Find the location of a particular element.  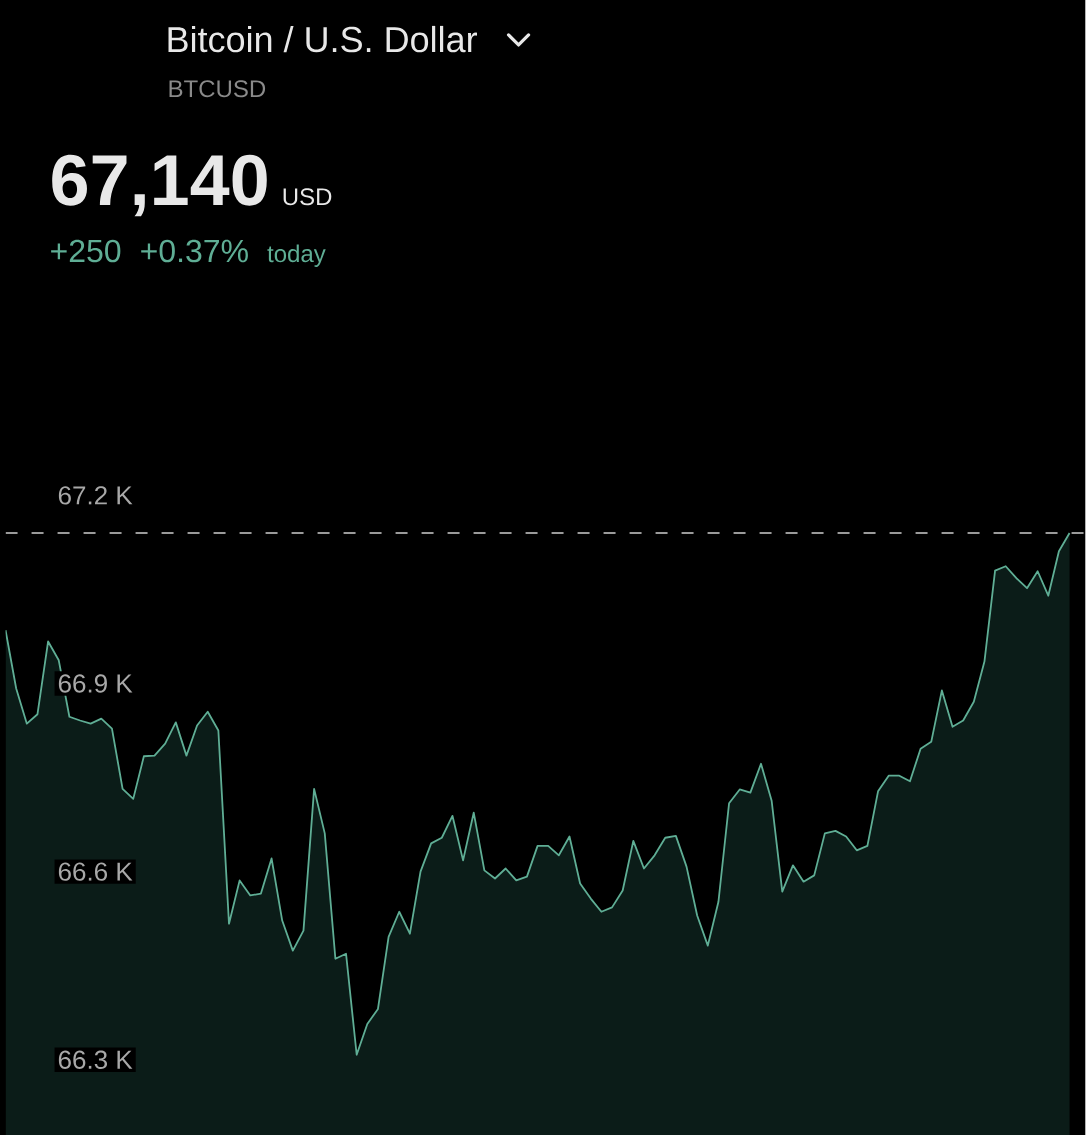

annotation: today is located at coordinates (296, 255).